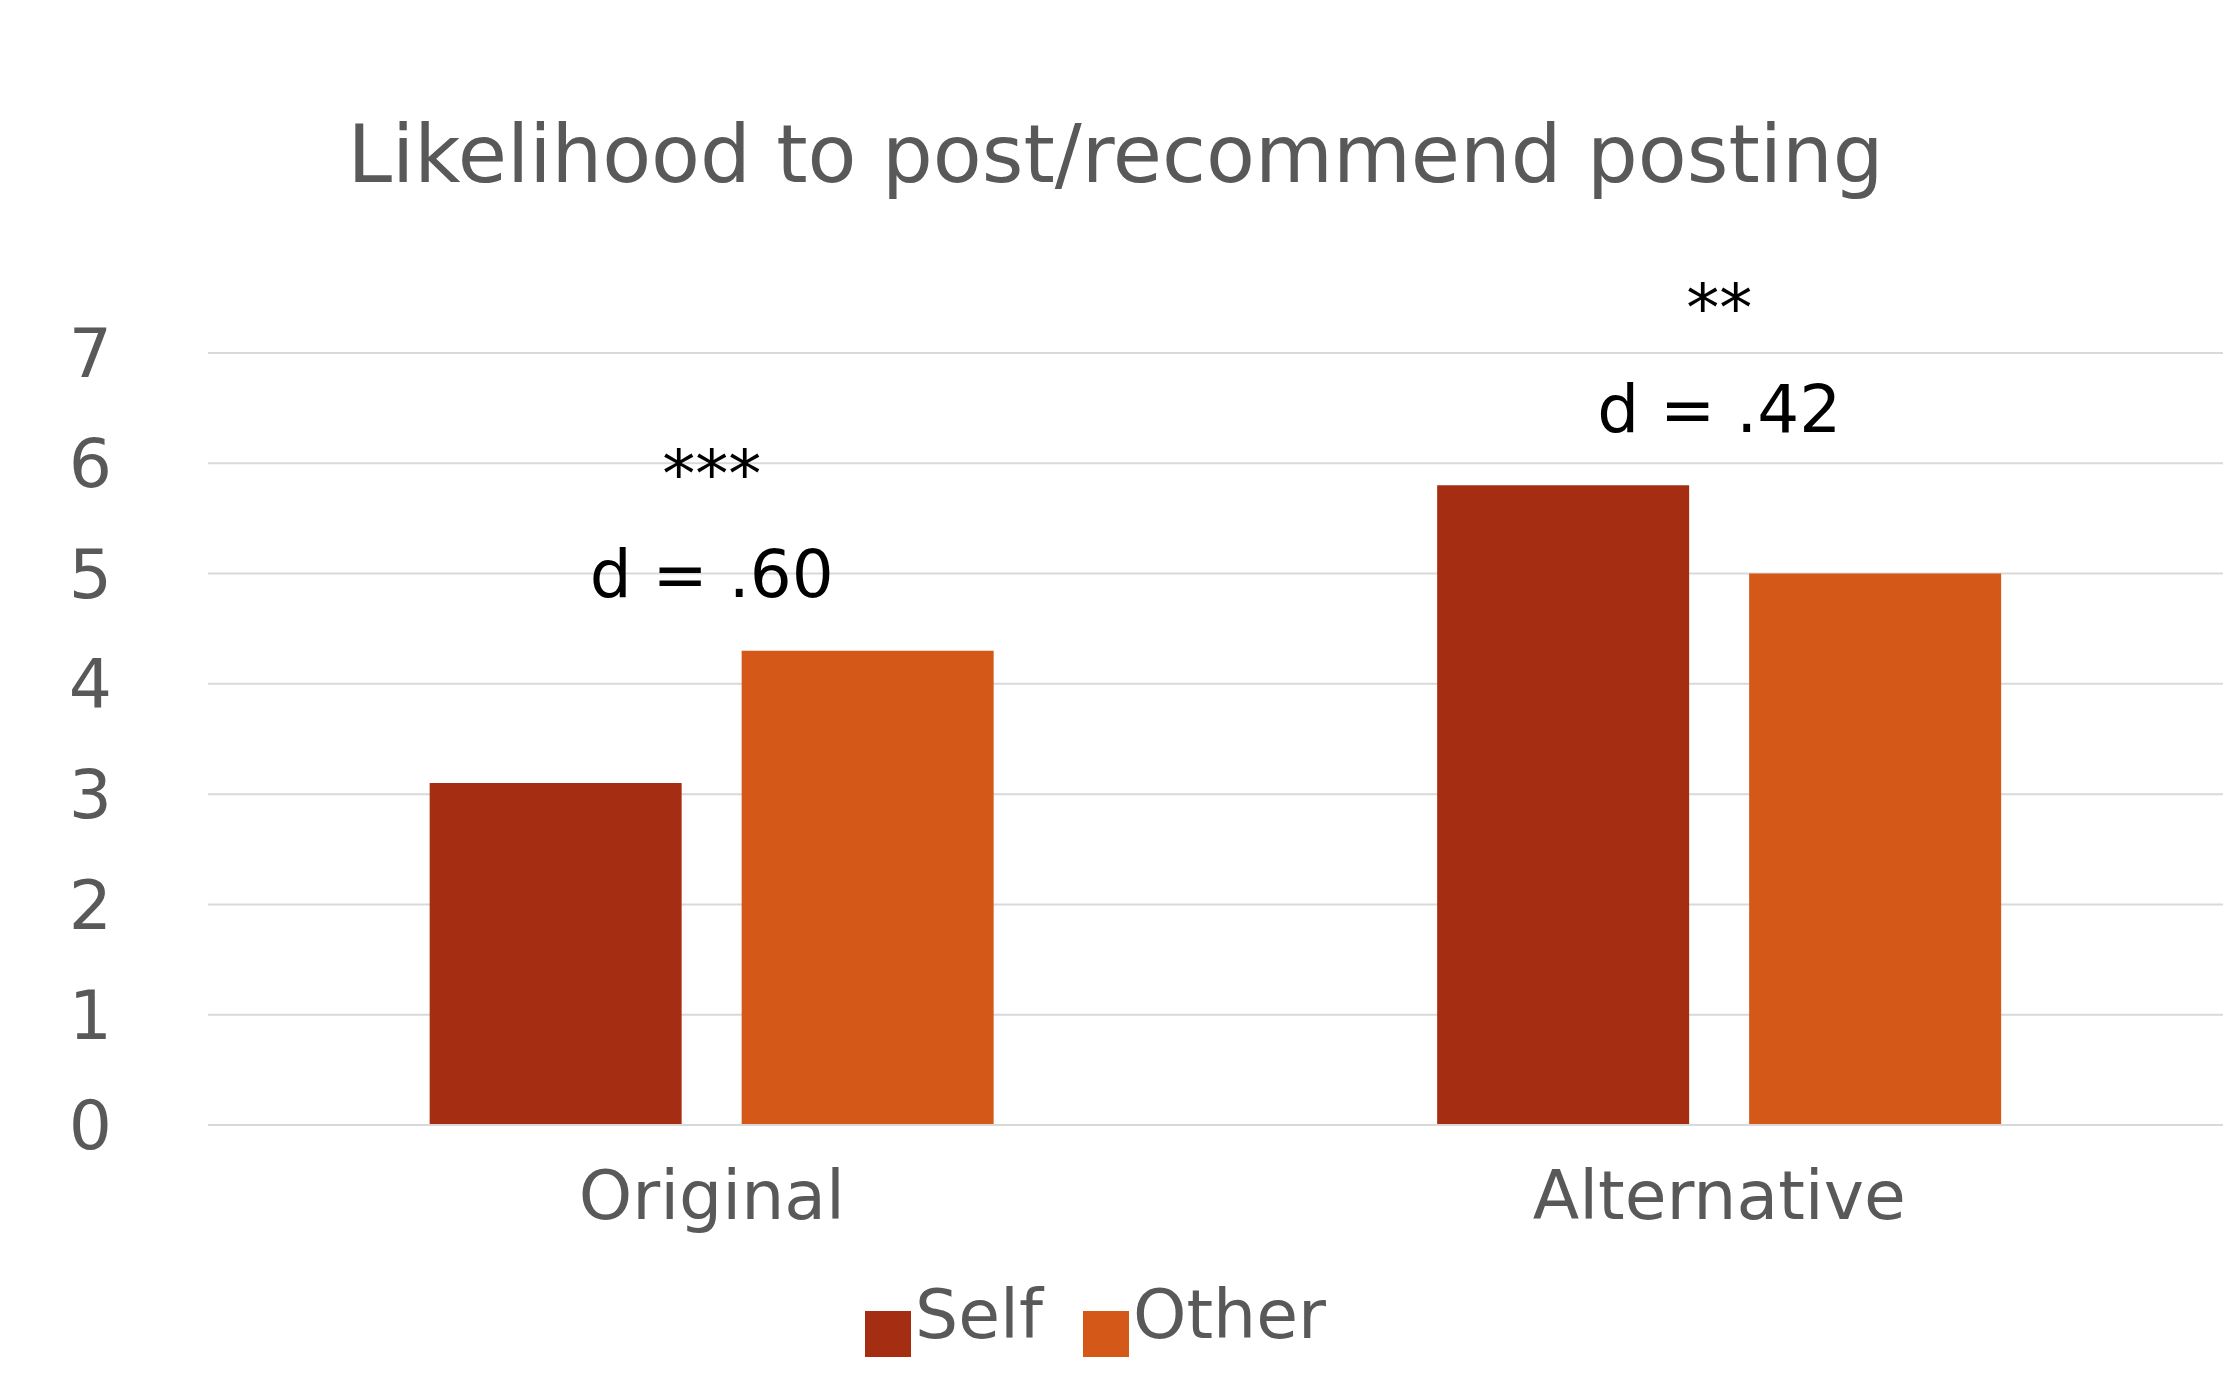 The width and height of the screenshot is (2231, 1385). What do you see at coordinates (90, 795) in the screenshot?
I see `y-tick-label: 3` at bounding box center [90, 795].